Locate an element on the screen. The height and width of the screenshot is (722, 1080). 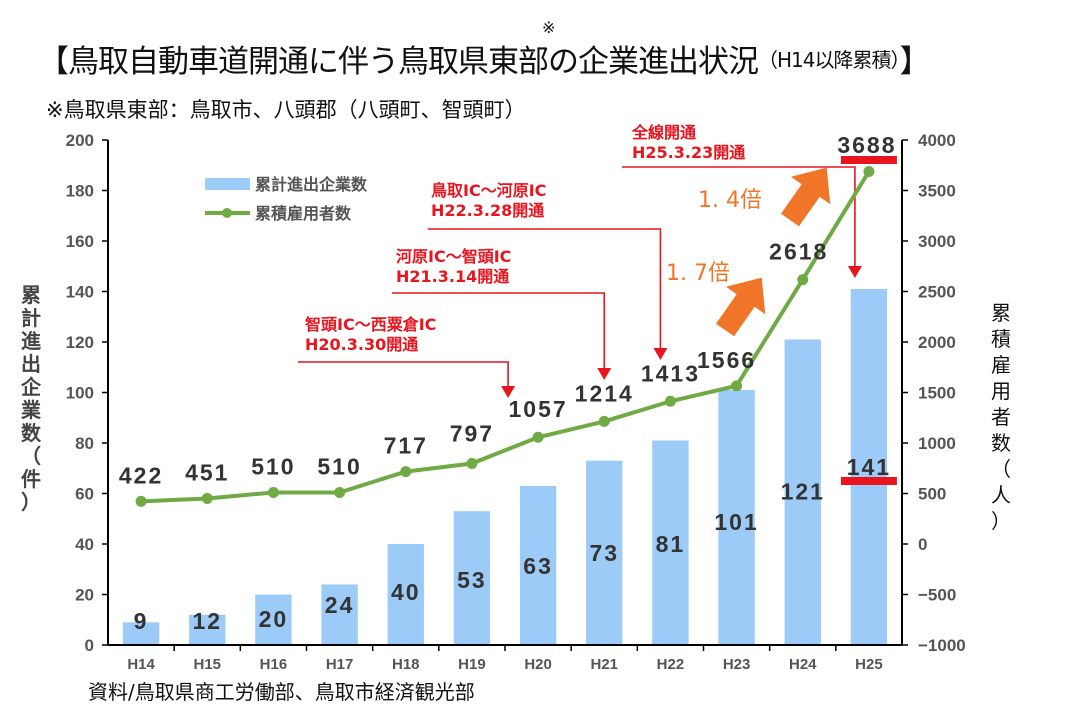
employee-value-label: 717 is located at coordinates (406, 446).